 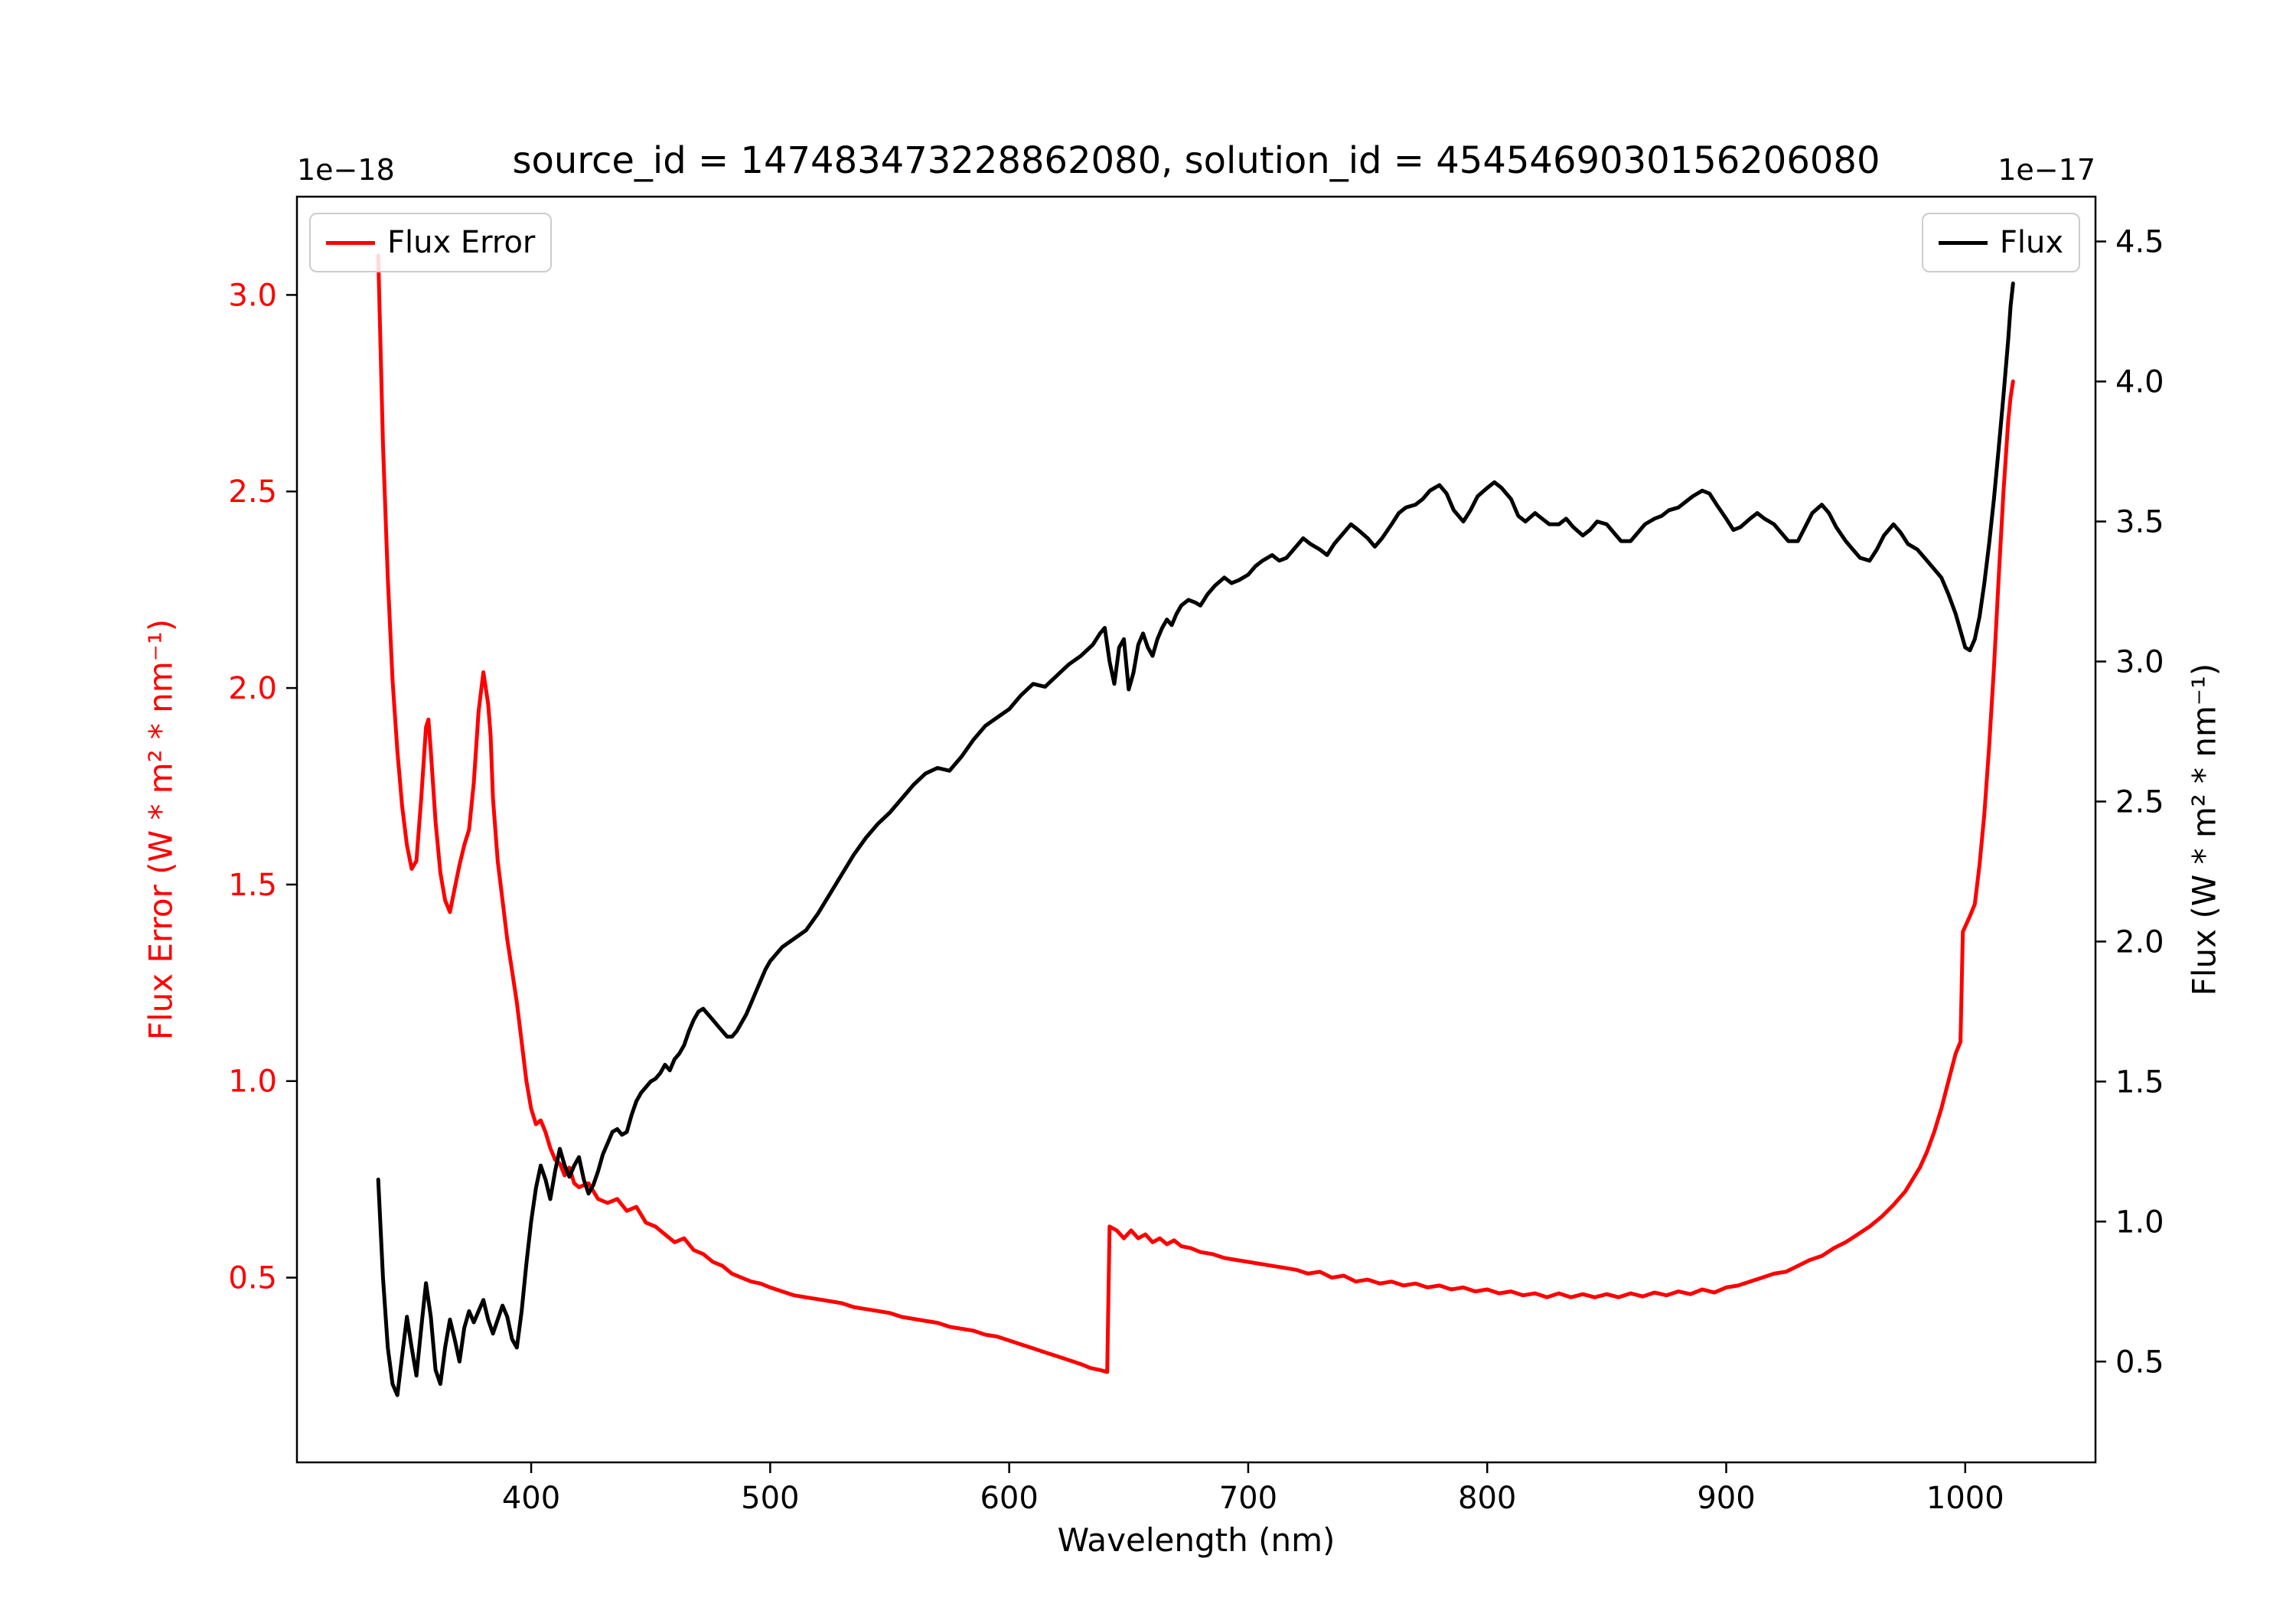 I want to click on legend-flux-error: Flux Error, so click(x=431, y=242).